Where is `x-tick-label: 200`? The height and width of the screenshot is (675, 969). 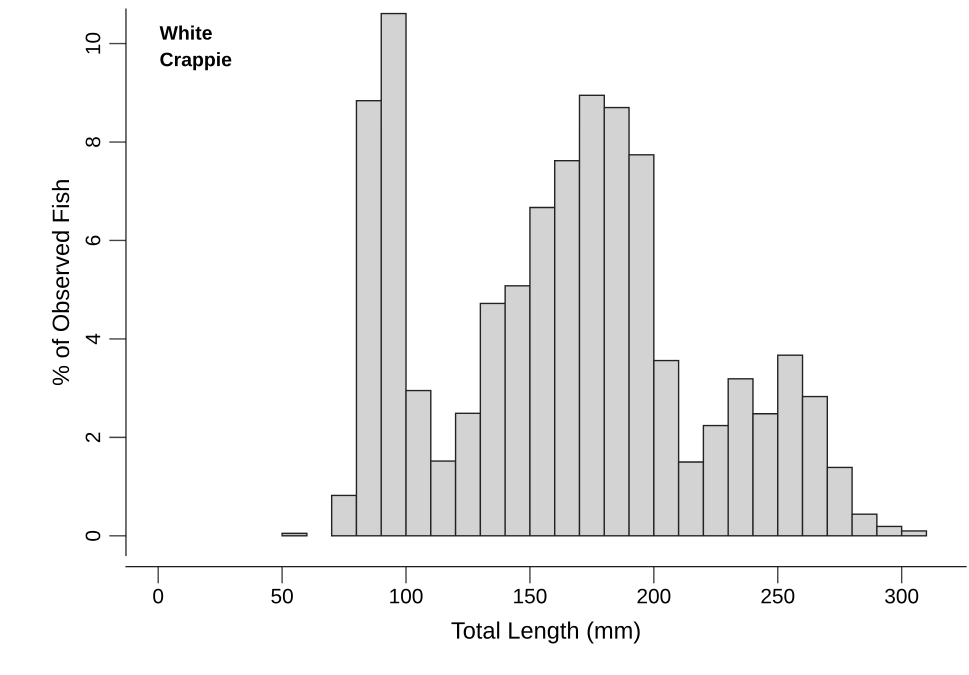 x-tick-label: 200 is located at coordinates (654, 596).